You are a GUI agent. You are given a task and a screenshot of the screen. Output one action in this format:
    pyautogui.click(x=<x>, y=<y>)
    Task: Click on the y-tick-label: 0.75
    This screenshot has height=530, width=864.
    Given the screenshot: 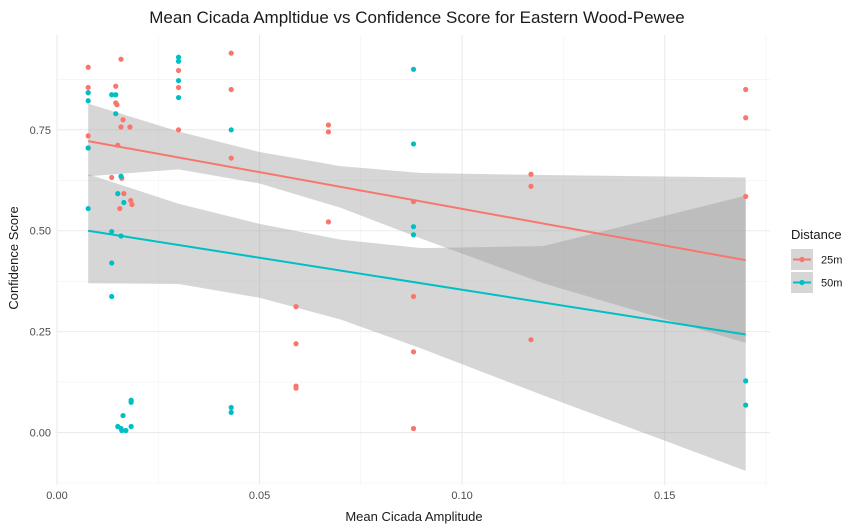 What is the action you would take?
    pyautogui.click(x=40, y=131)
    